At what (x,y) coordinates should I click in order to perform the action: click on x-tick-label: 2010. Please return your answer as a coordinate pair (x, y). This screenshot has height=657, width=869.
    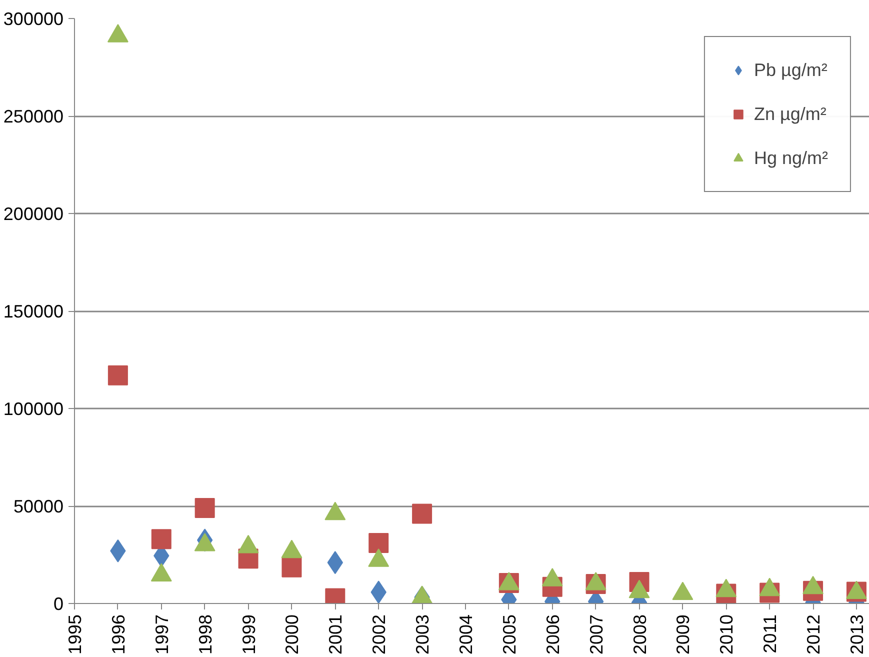
    Looking at the image, I should click on (726, 634).